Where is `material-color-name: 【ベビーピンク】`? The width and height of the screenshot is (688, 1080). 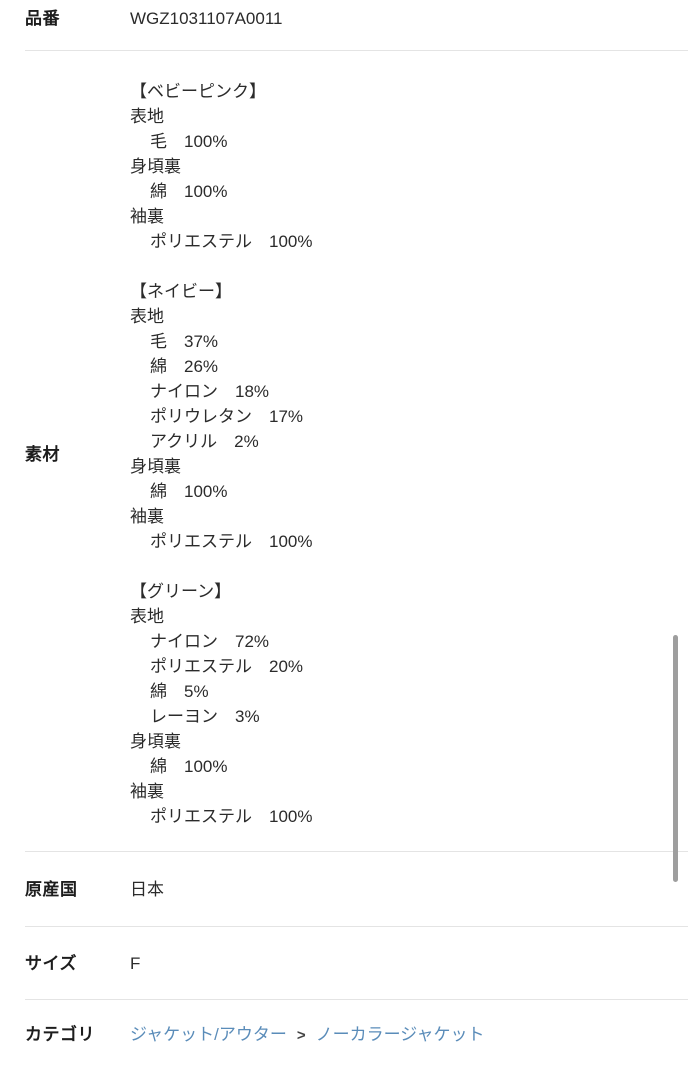 material-color-name: 【ベビーピンク】 is located at coordinates (198, 91).